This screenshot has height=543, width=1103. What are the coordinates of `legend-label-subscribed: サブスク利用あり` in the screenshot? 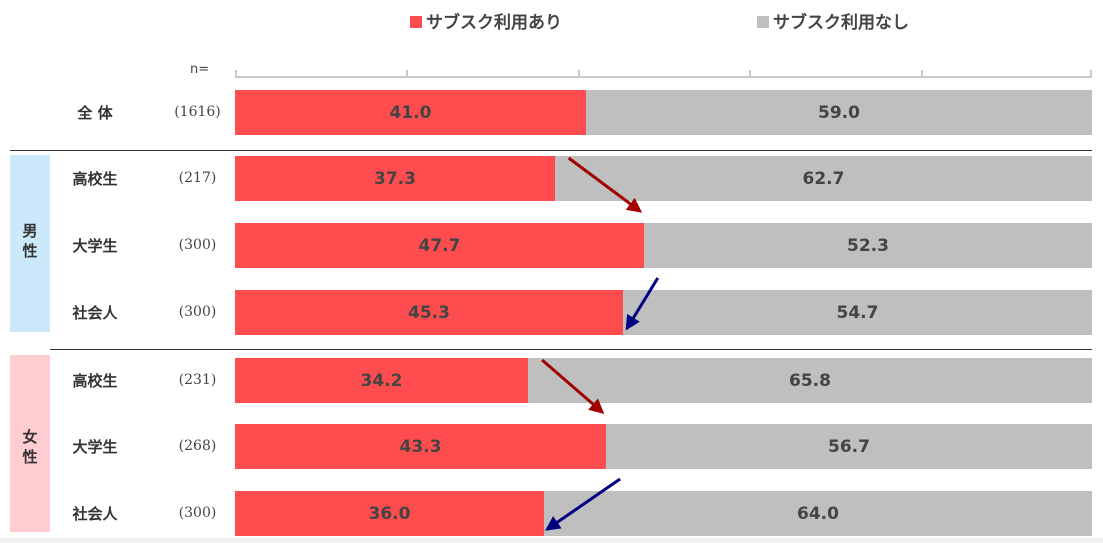 It's located at (494, 23).